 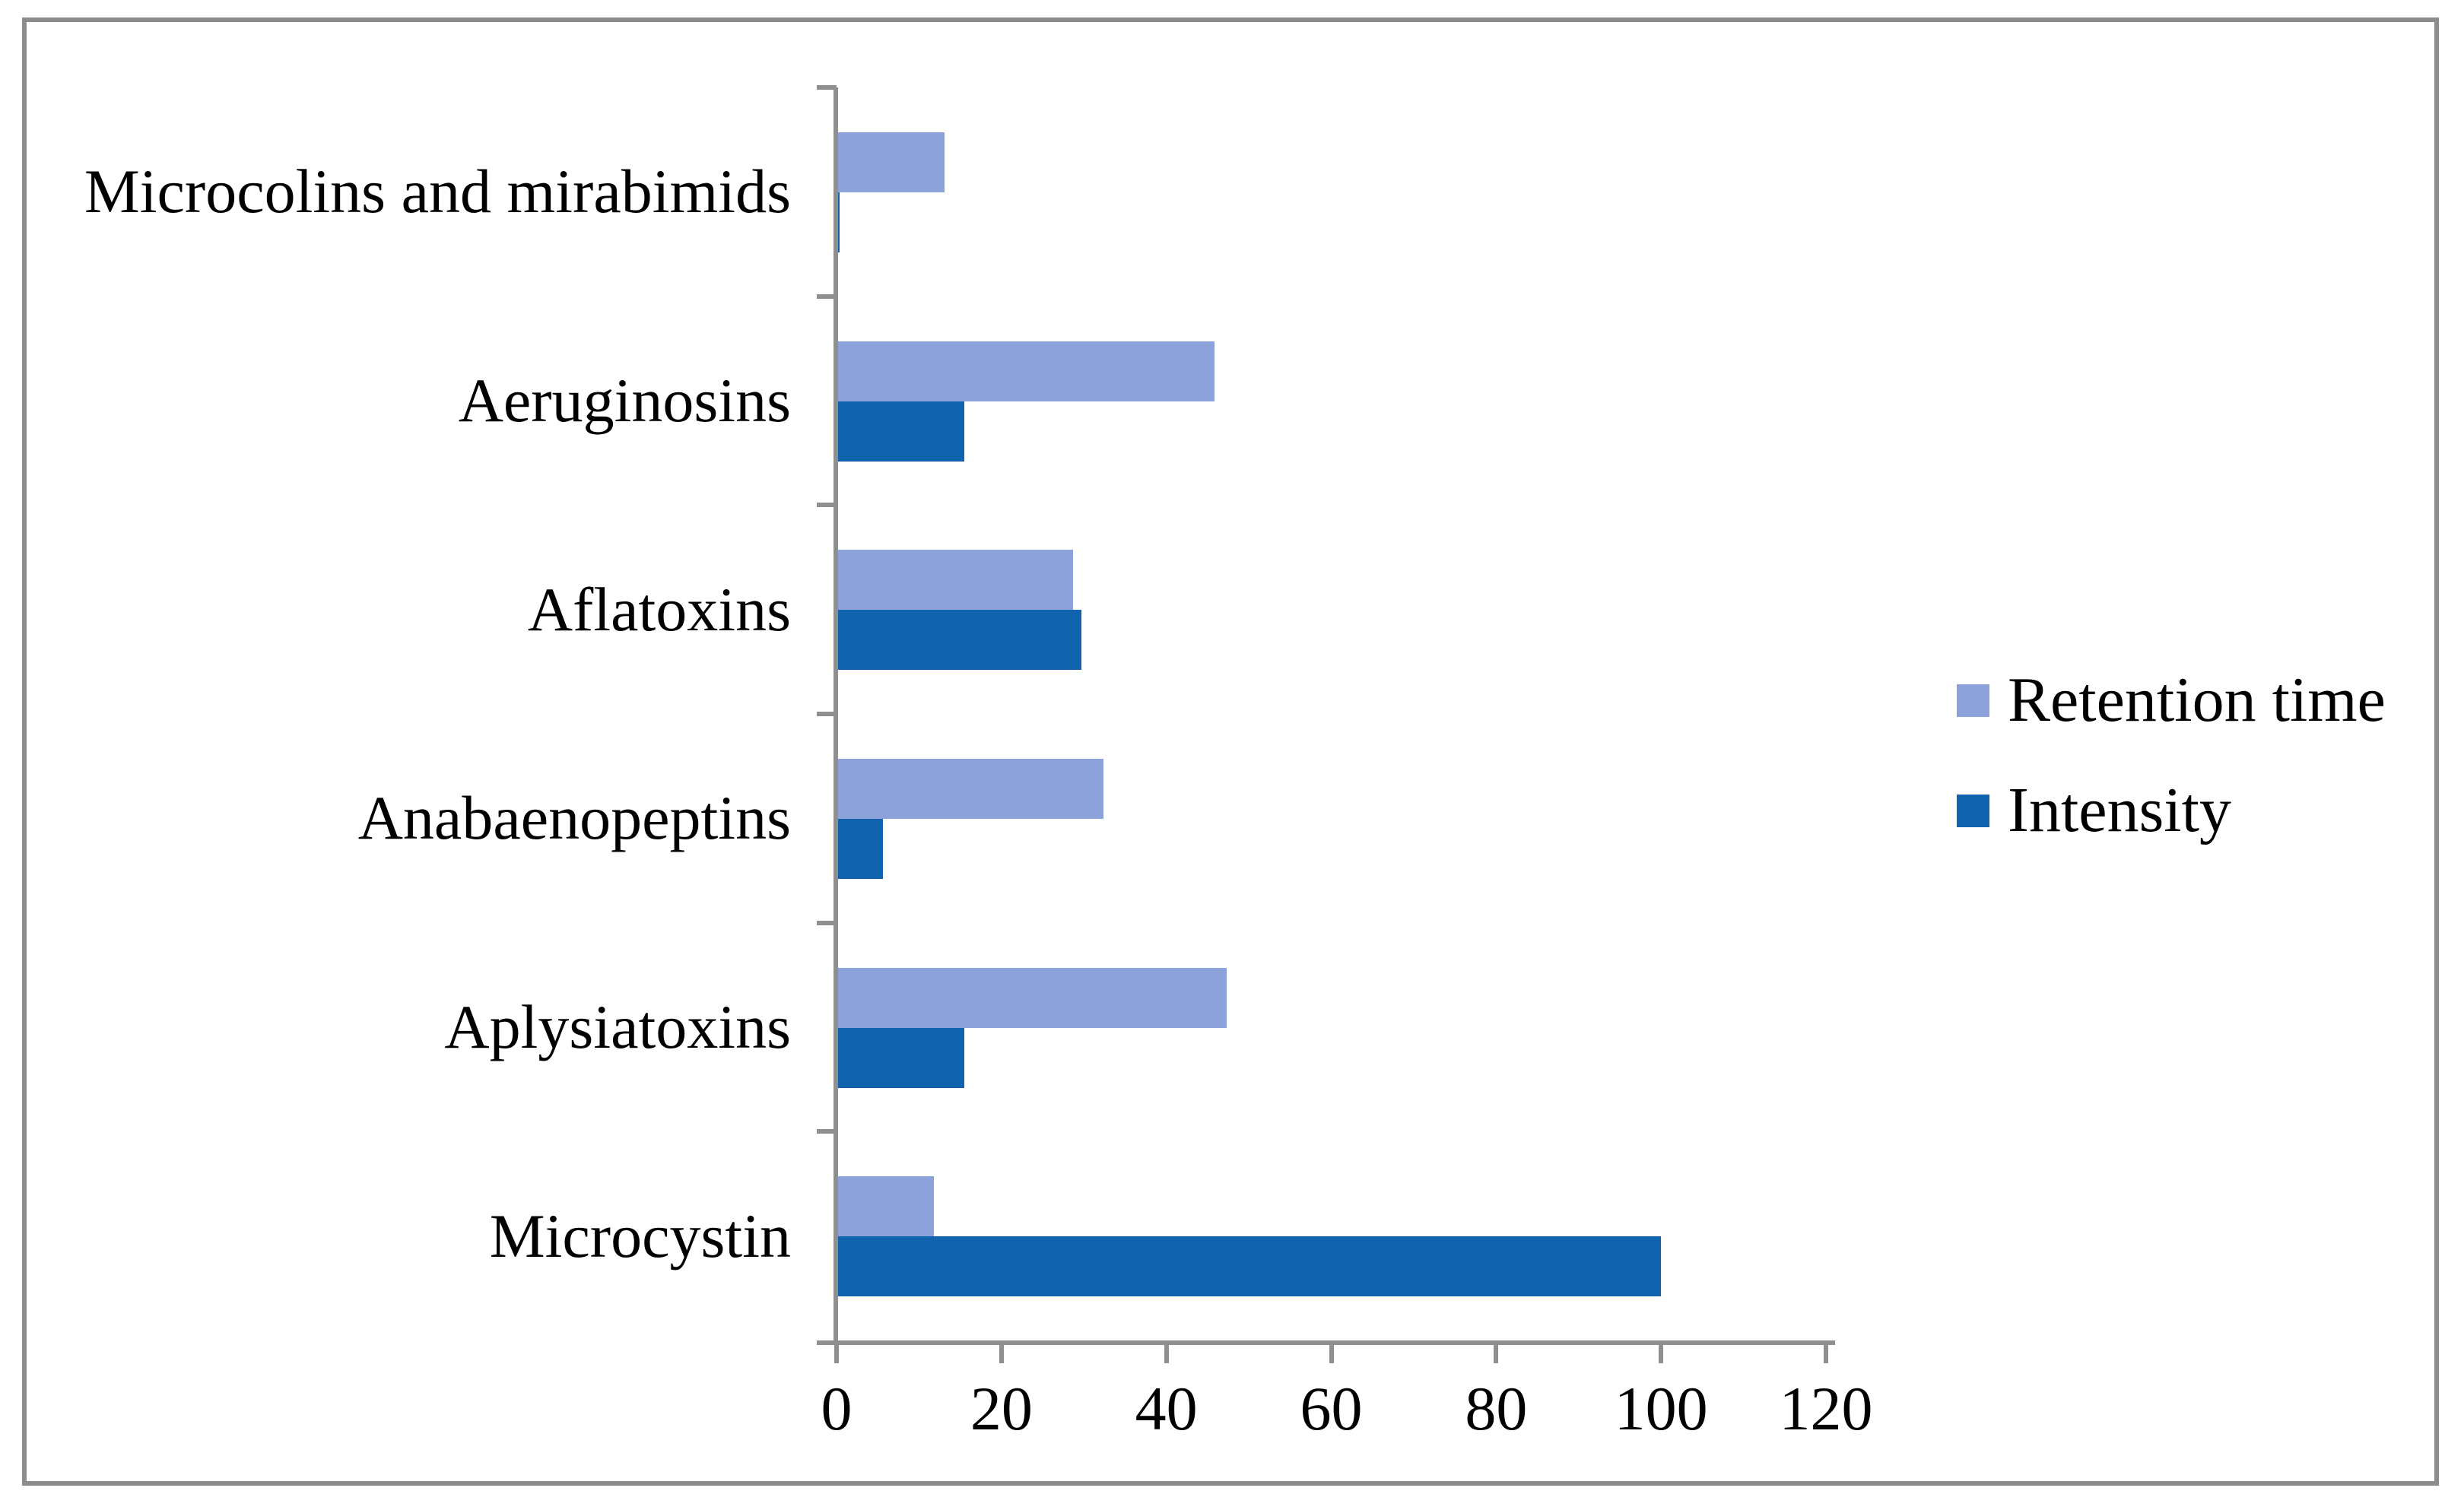 What do you see at coordinates (860, 849) in the screenshot?
I see `bar-intensity-anabaenopeptins` at bounding box center [860, 849].